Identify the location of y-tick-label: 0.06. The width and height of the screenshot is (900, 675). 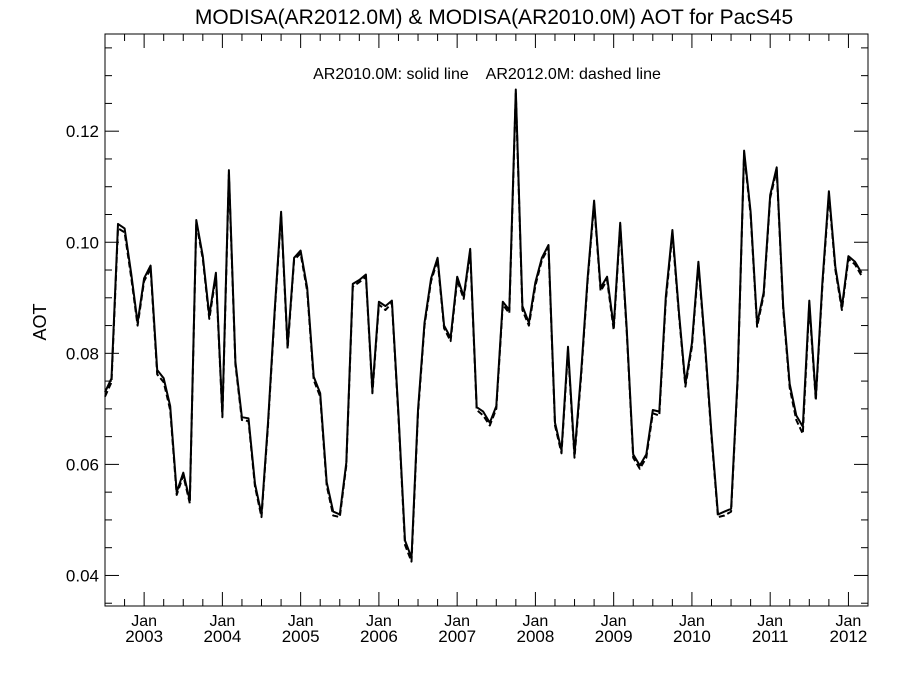
(82, 464).